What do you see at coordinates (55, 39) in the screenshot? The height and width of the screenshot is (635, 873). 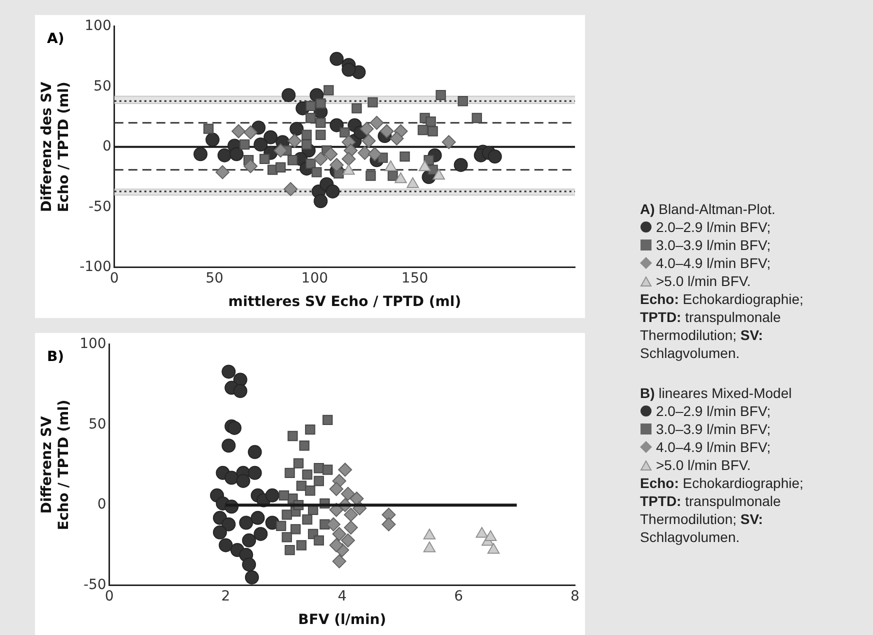 I see `chart-title: A)` at bounding box center [55, 39].